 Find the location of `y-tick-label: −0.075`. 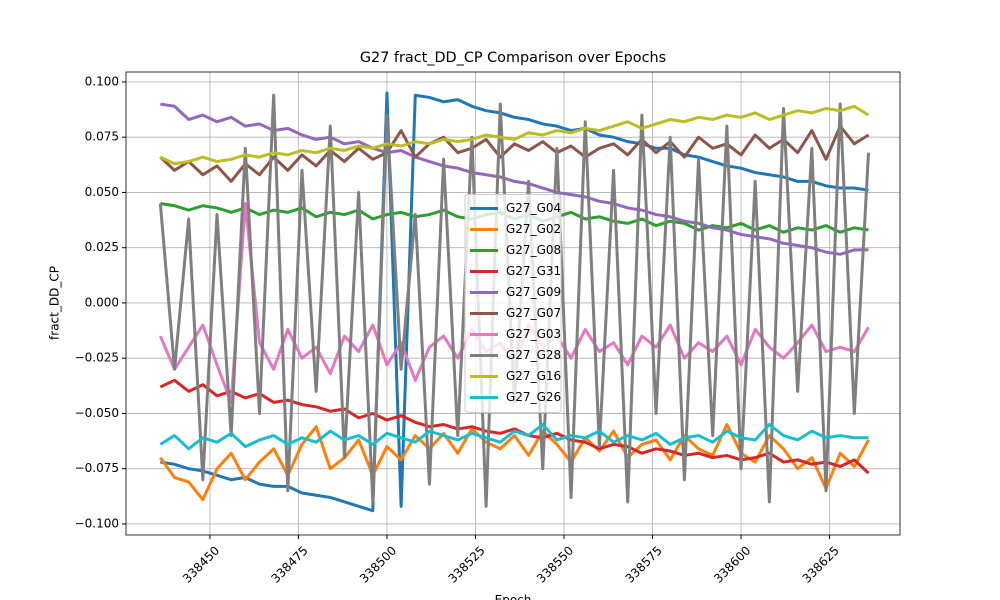

y-tick-label: −0.075 is located at coordinates (97, 468).